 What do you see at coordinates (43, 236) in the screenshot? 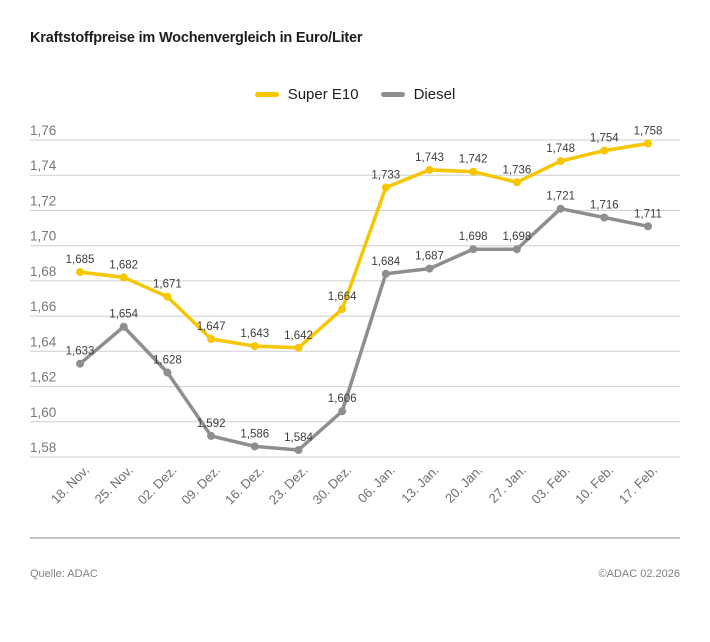
I see `y-axis-tick-label: 1,70` at bounding box center [43, 236].